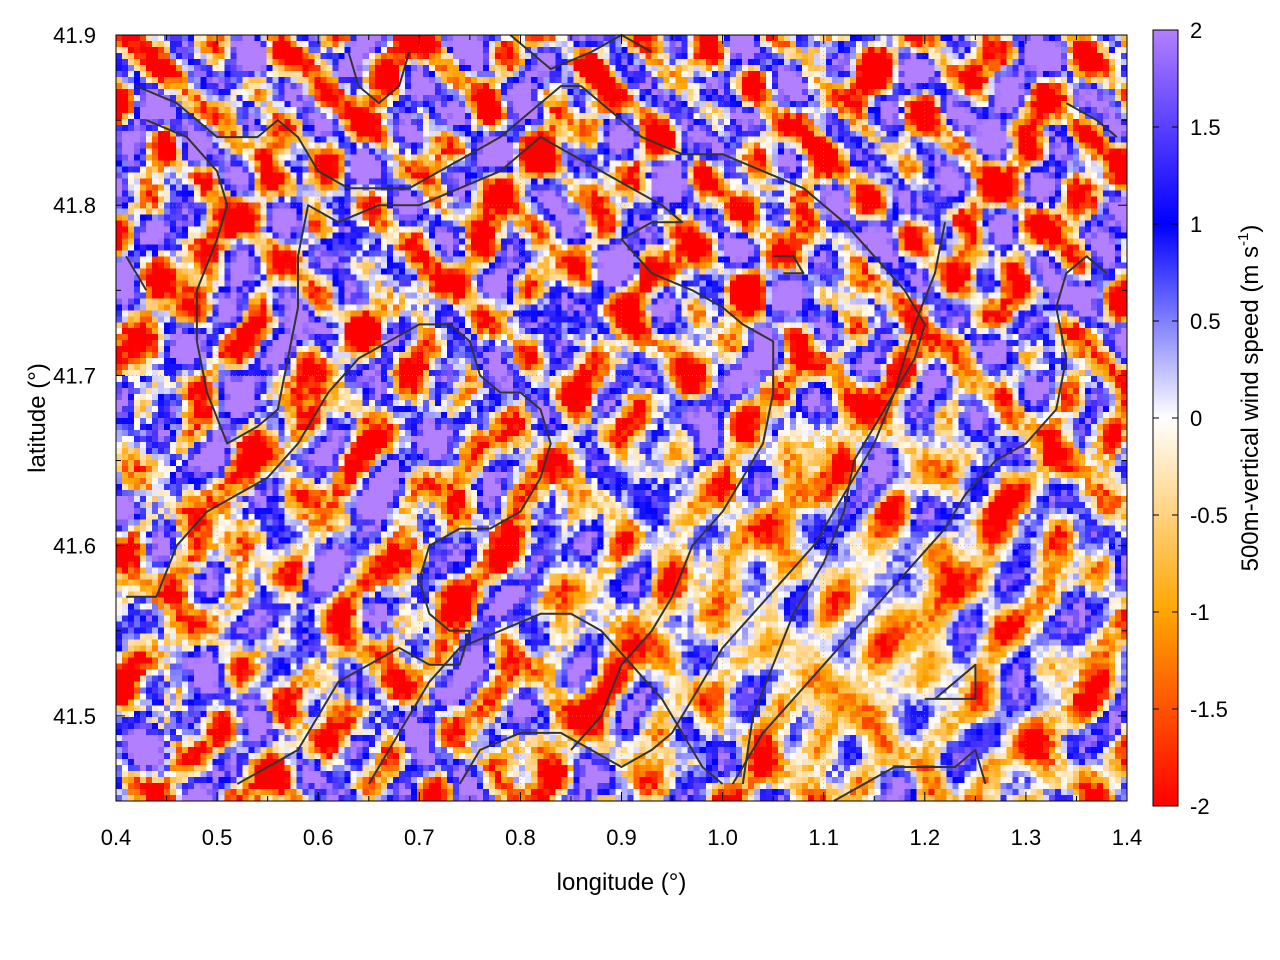 The width and height of the screenshot is (1280, 960). What do you see at coordinates (74, 375) in the screenshot?
I see `y-tick-label: 41.7` at bounding box center [74, 375].